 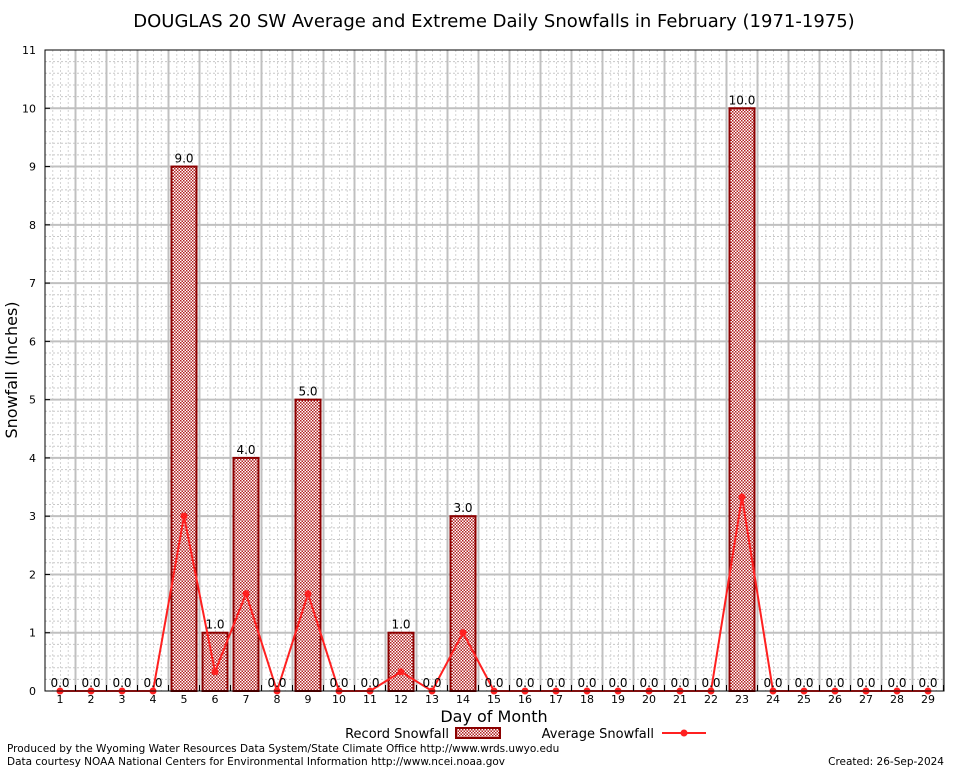 What do you see at coordinates (897, 699) in the screenshot?
I see `x-tick-label: 28` at bounding box center [897, 699].